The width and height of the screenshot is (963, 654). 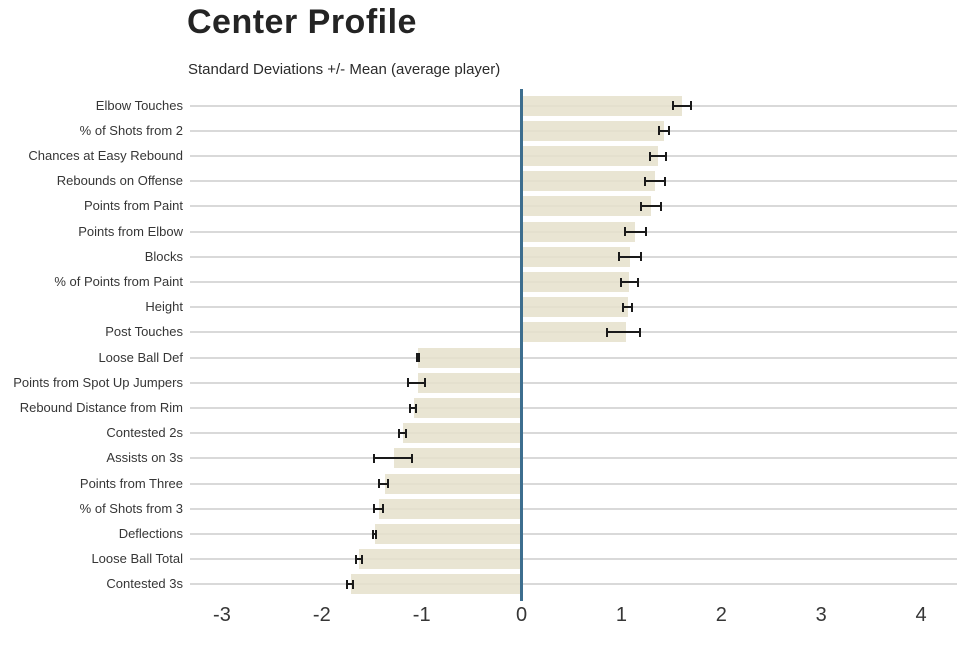 I want to click on category-label: Points from Three, so click(x=131, y=483).